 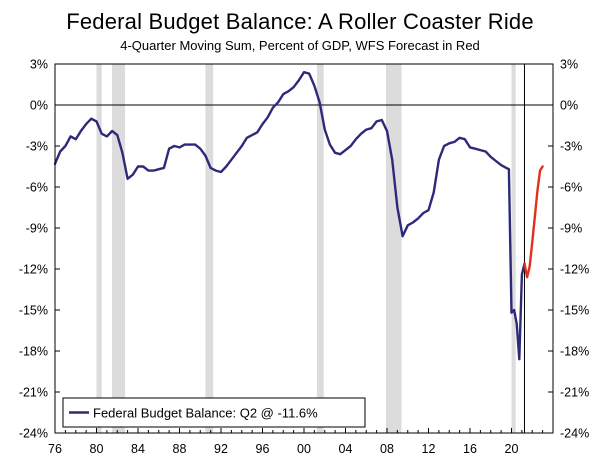 What do you see at coordinates (33, 311) in the screenshot?
I see `y-tick-label-left: -15%` at bounding box center [33, 311].